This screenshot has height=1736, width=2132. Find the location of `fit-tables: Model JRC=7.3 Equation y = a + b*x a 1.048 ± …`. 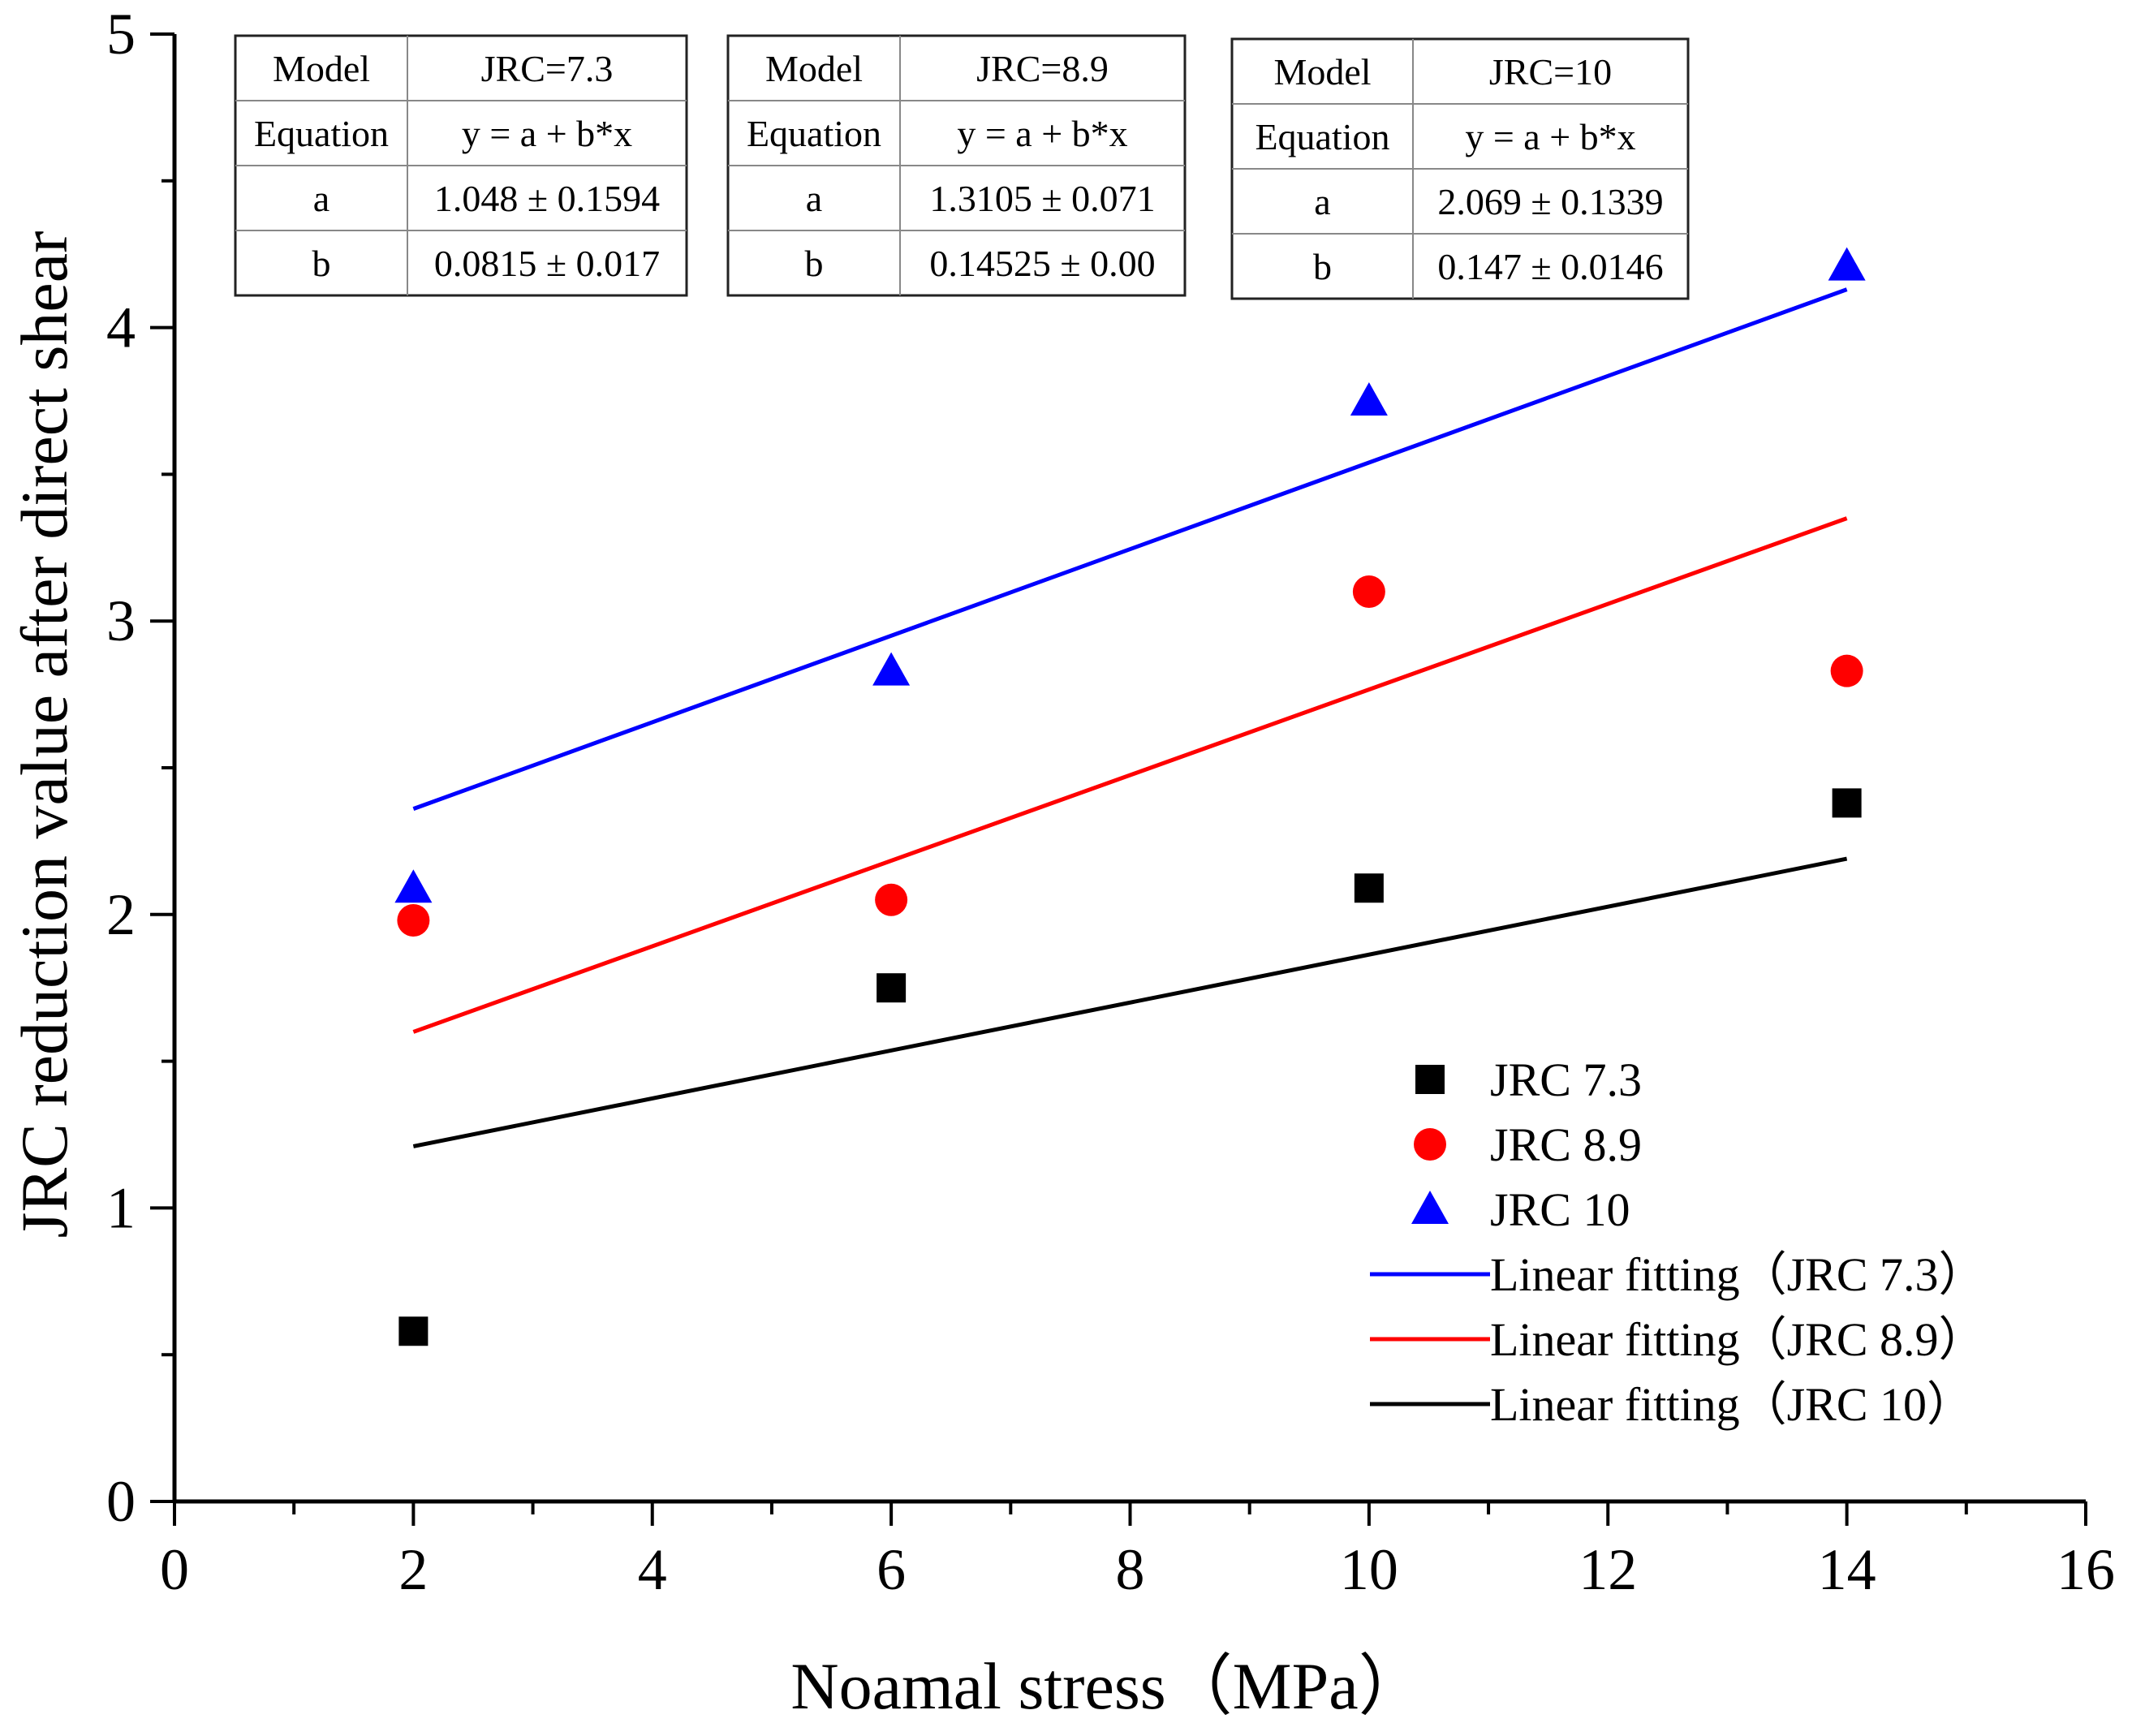

fit-tables: Model JRC=7.3 Equation y = a + b*x a 1.048 ± … is located at coordinates (962, 167).